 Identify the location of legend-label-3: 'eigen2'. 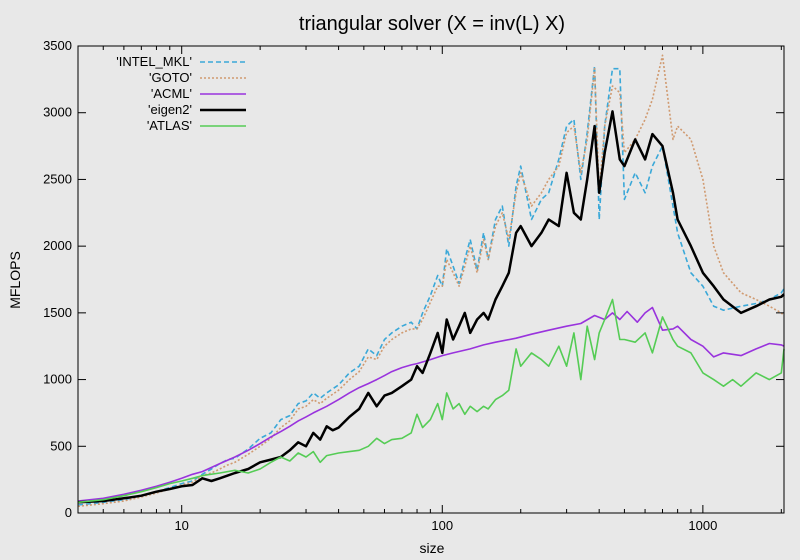
(170, 109).